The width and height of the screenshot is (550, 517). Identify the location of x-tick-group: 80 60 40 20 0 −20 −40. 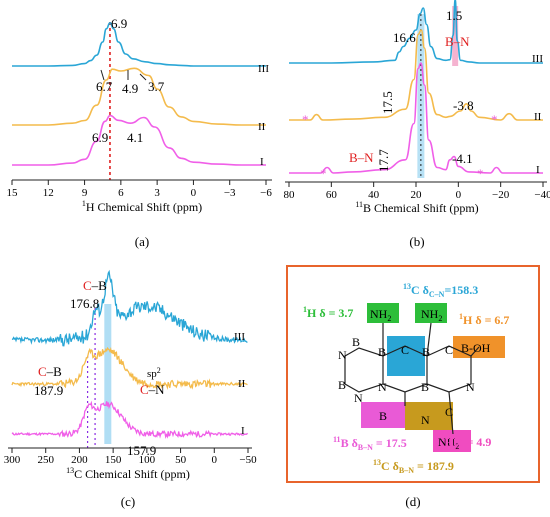
(417, 191).